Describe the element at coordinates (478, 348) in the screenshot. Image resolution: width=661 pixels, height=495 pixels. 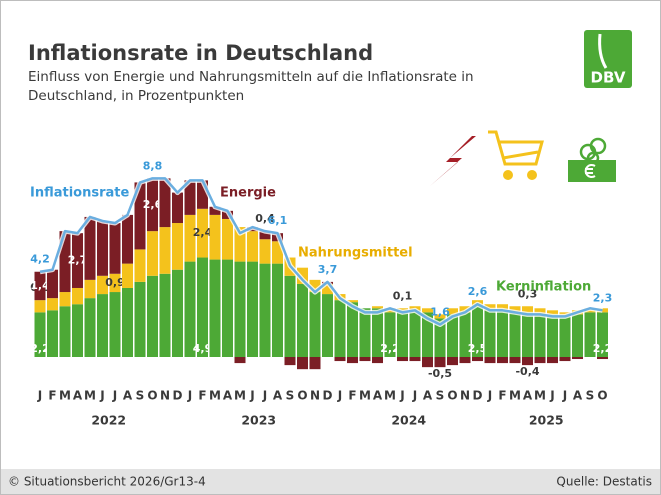
I see `value-label: 2,5` at that location.